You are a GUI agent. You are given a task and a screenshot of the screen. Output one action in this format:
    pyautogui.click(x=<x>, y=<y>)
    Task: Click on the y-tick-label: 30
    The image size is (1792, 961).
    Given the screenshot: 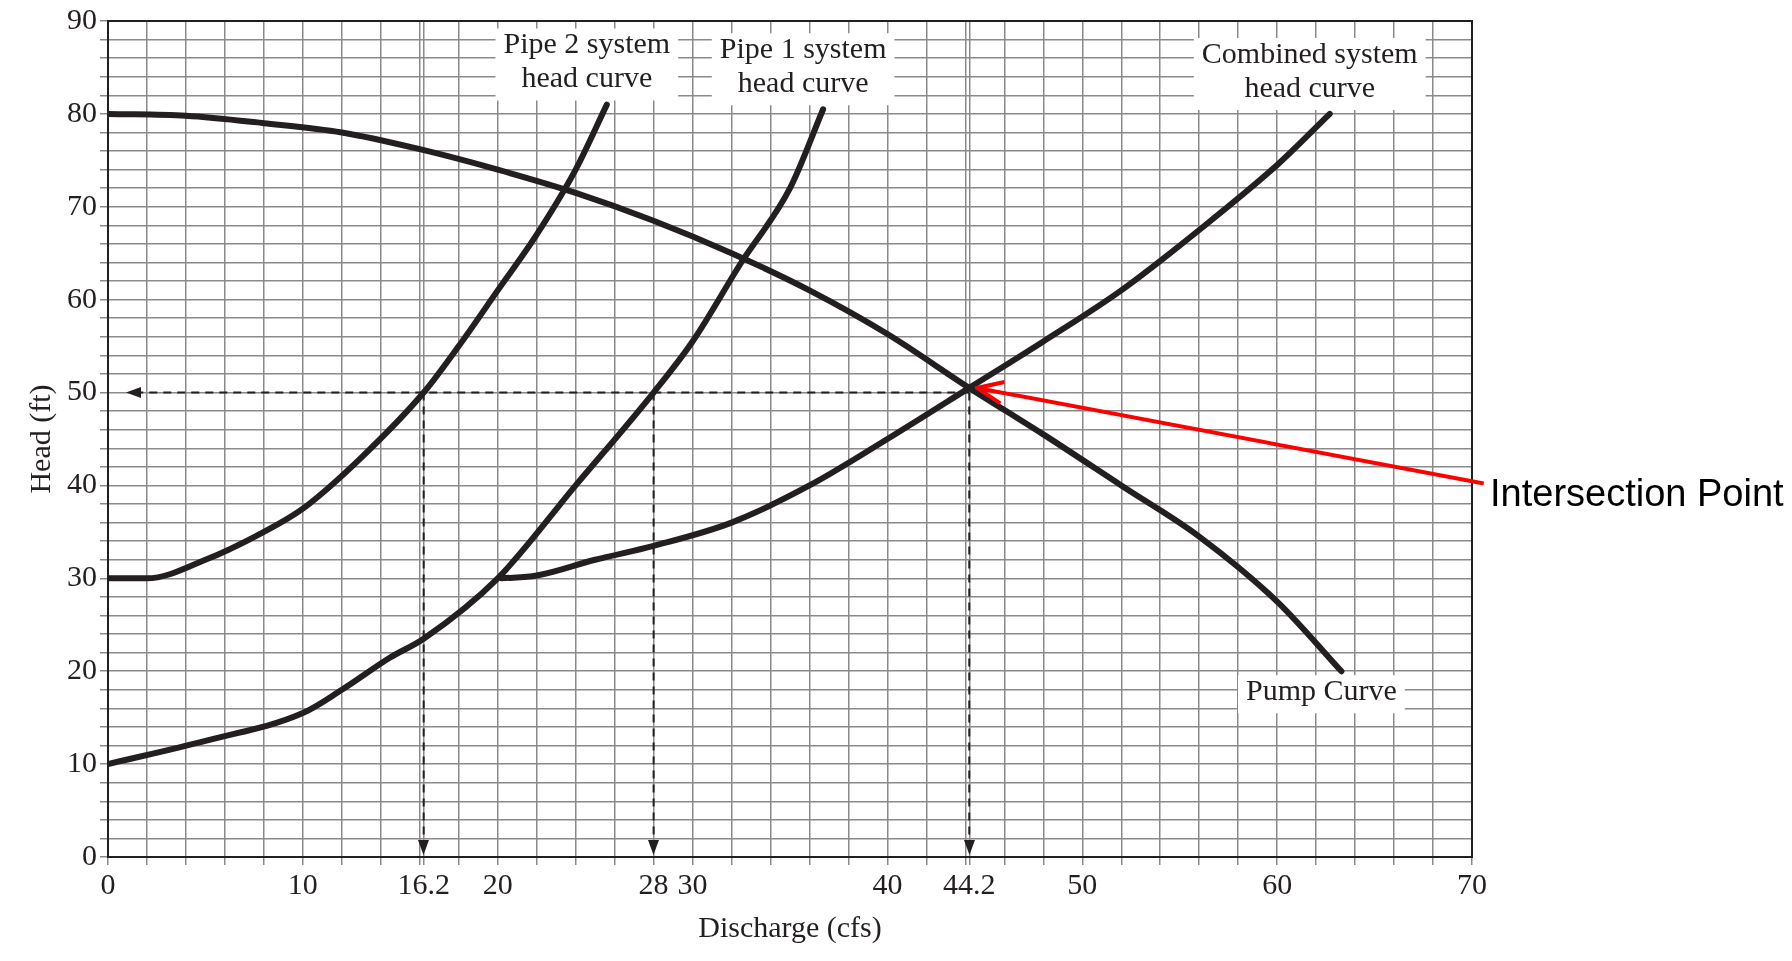 What is the action you would take?
    pyautogui.click(x=82, y=576)
    